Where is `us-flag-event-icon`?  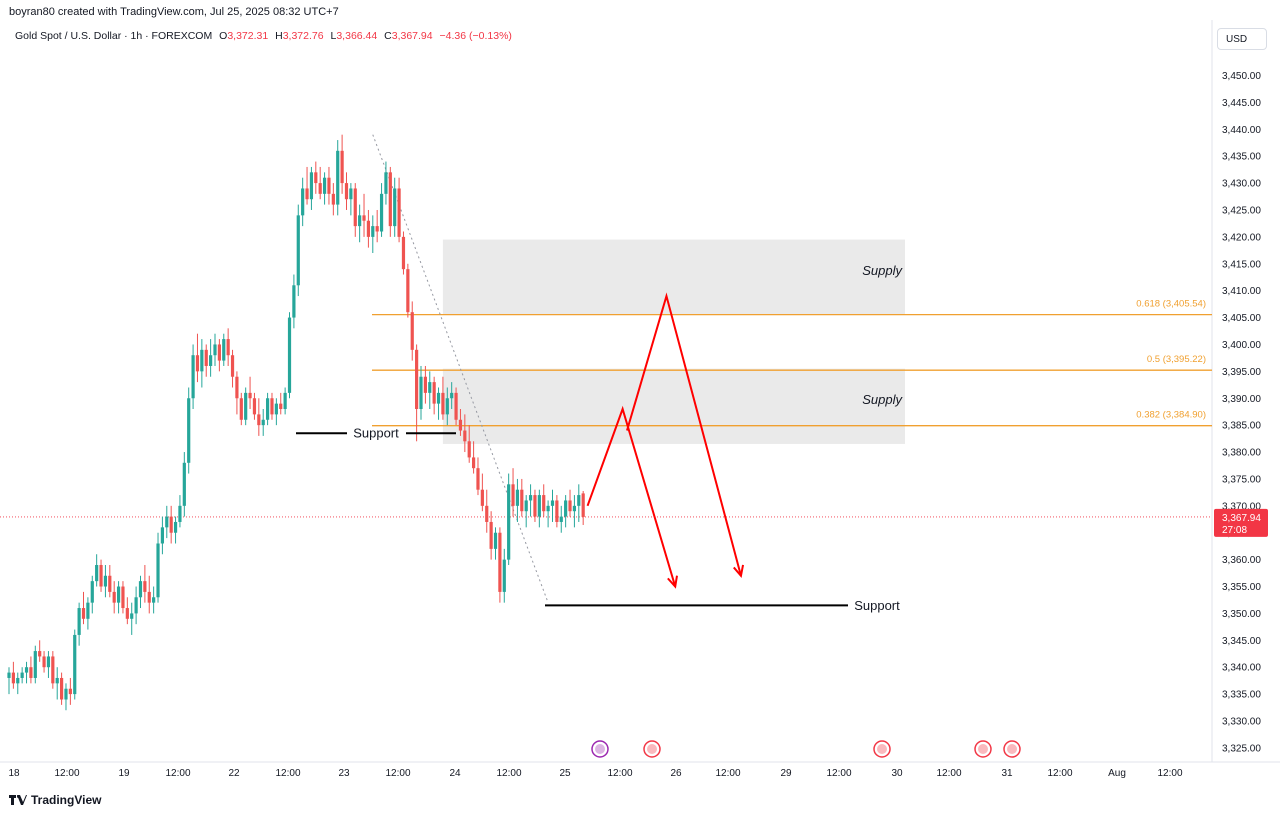
us-flag-event-icon is located at coordinates (882, 749).